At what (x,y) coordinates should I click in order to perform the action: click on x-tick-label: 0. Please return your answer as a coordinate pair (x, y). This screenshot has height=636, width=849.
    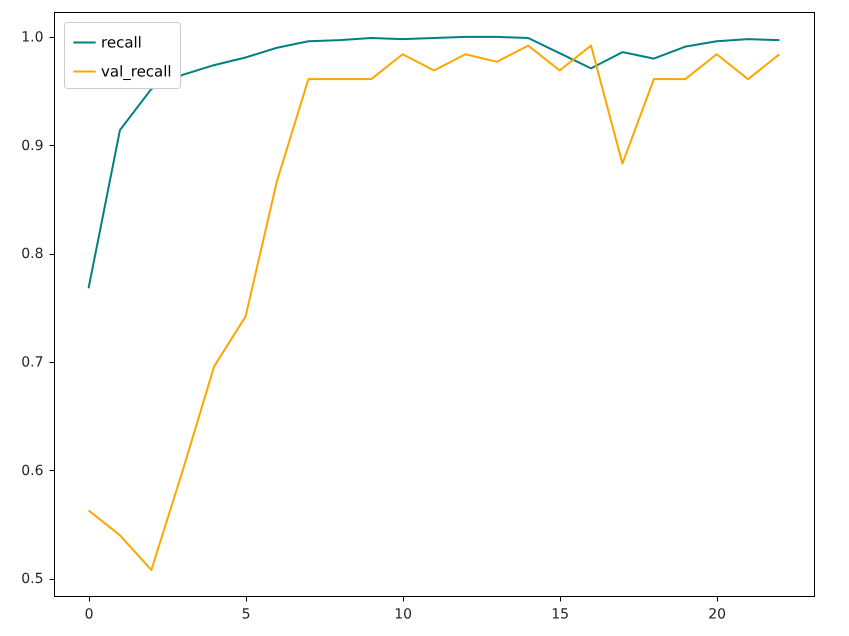
    Looking at the image, I should click on (89, 614).